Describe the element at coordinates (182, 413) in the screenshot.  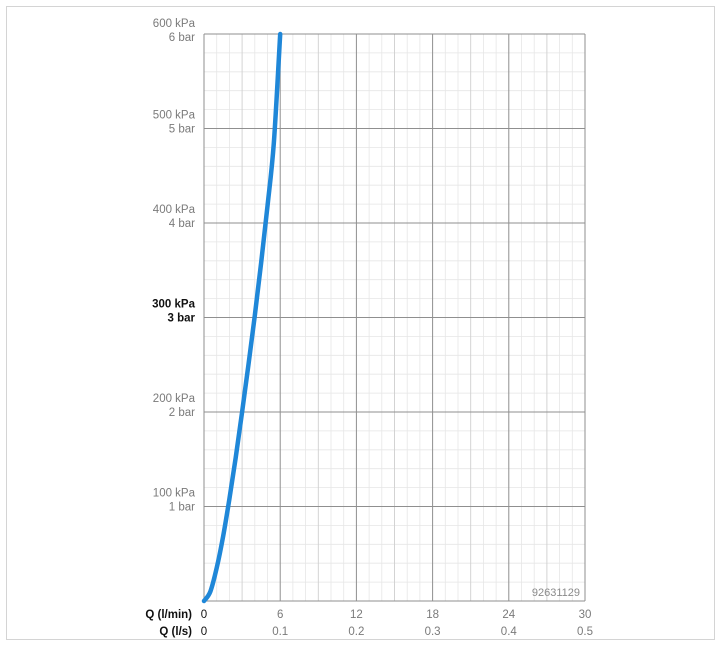
I see `y-tick-label-bar: 2 bar` at that location.